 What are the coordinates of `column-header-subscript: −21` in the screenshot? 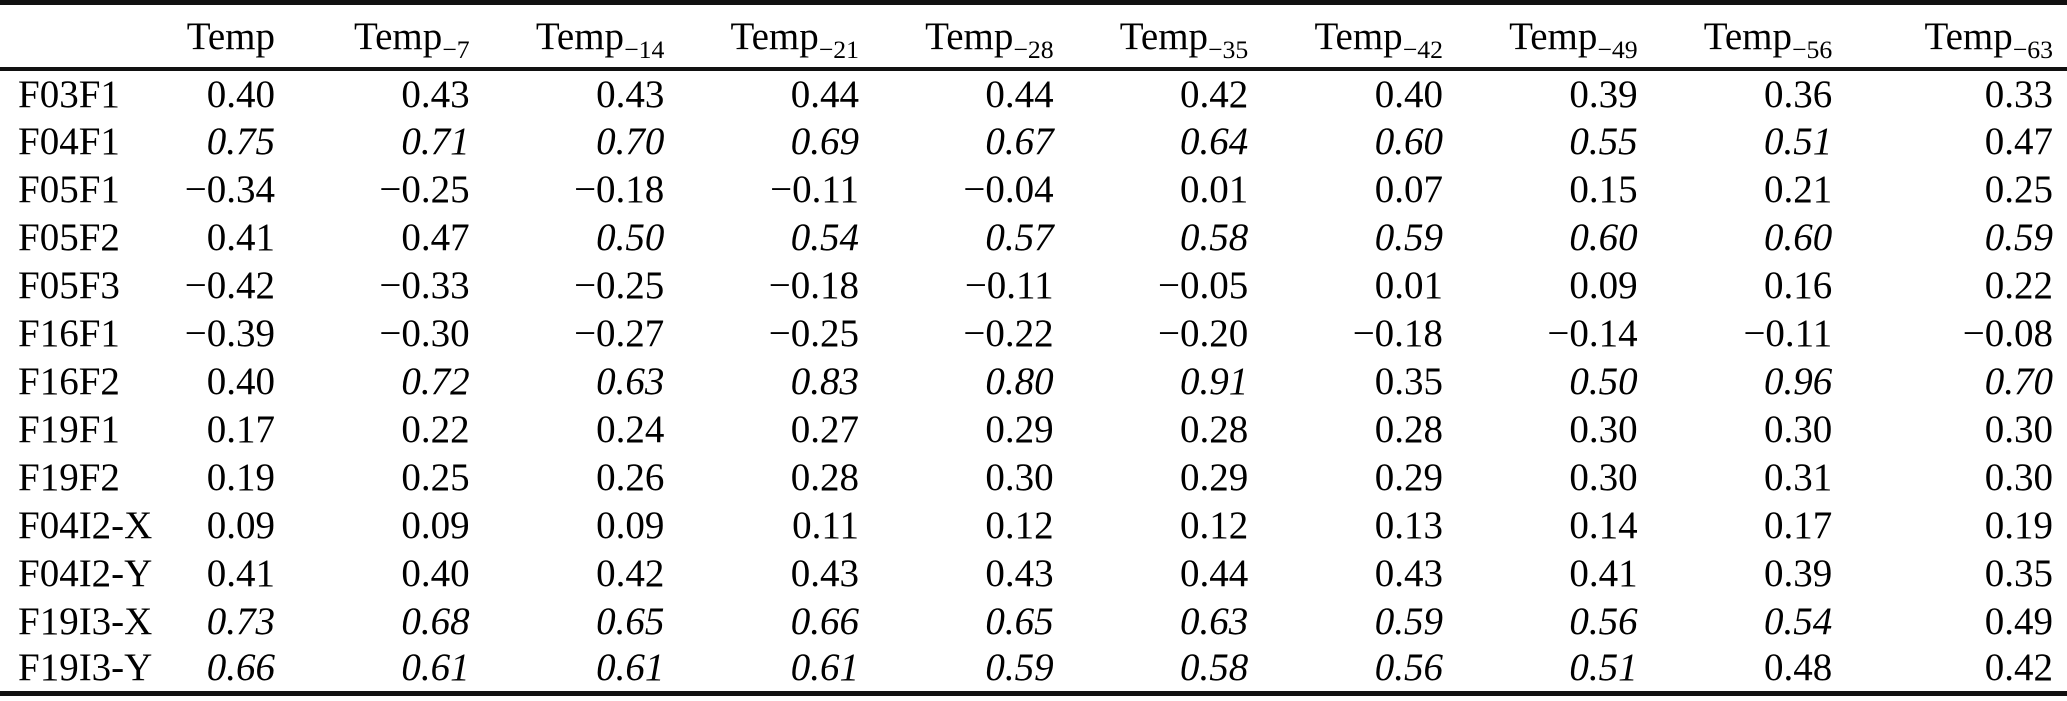 It's located at (838, 49).